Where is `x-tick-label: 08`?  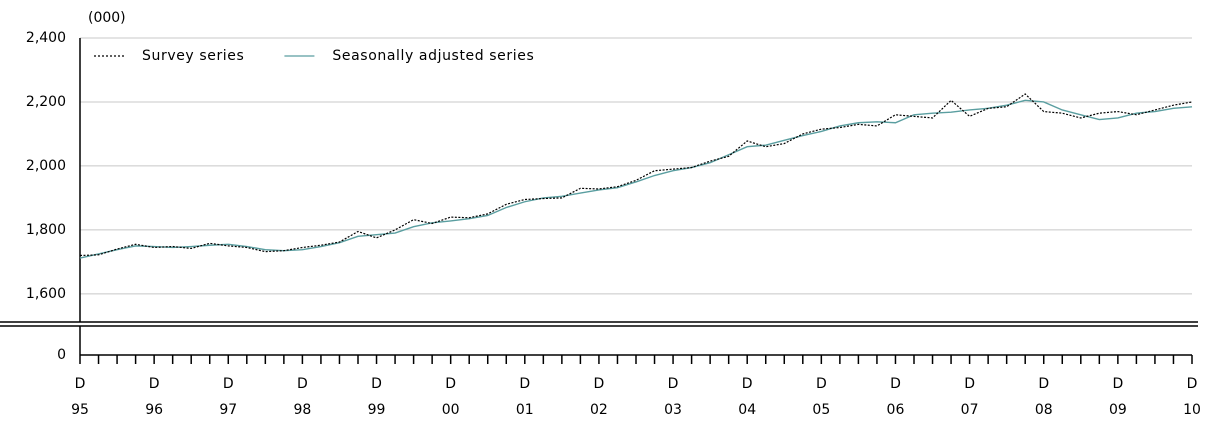
x-tick-label: 08 is located at coordinates (1044, 410).